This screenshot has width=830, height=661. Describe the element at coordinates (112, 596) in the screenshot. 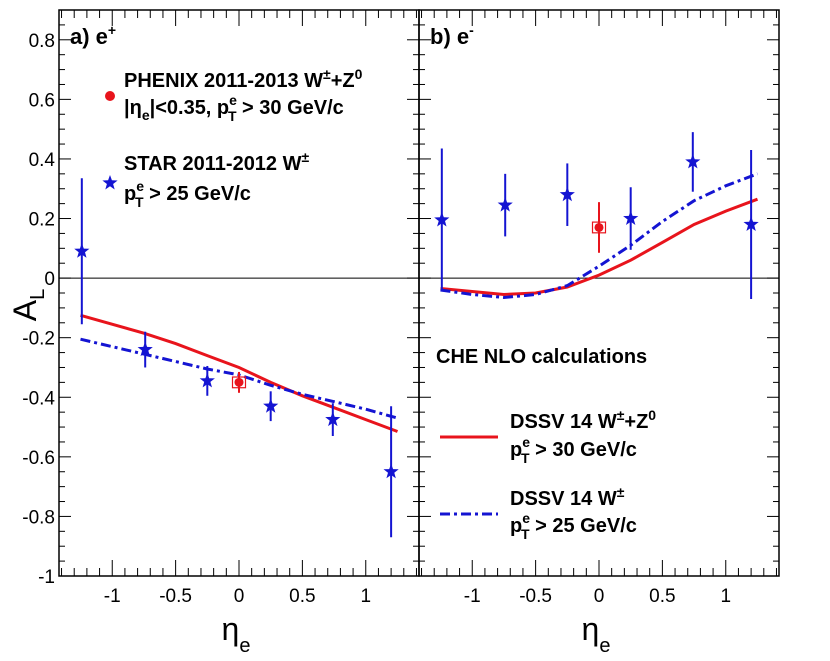

I see `x-tick-label-a: -1` at that location.